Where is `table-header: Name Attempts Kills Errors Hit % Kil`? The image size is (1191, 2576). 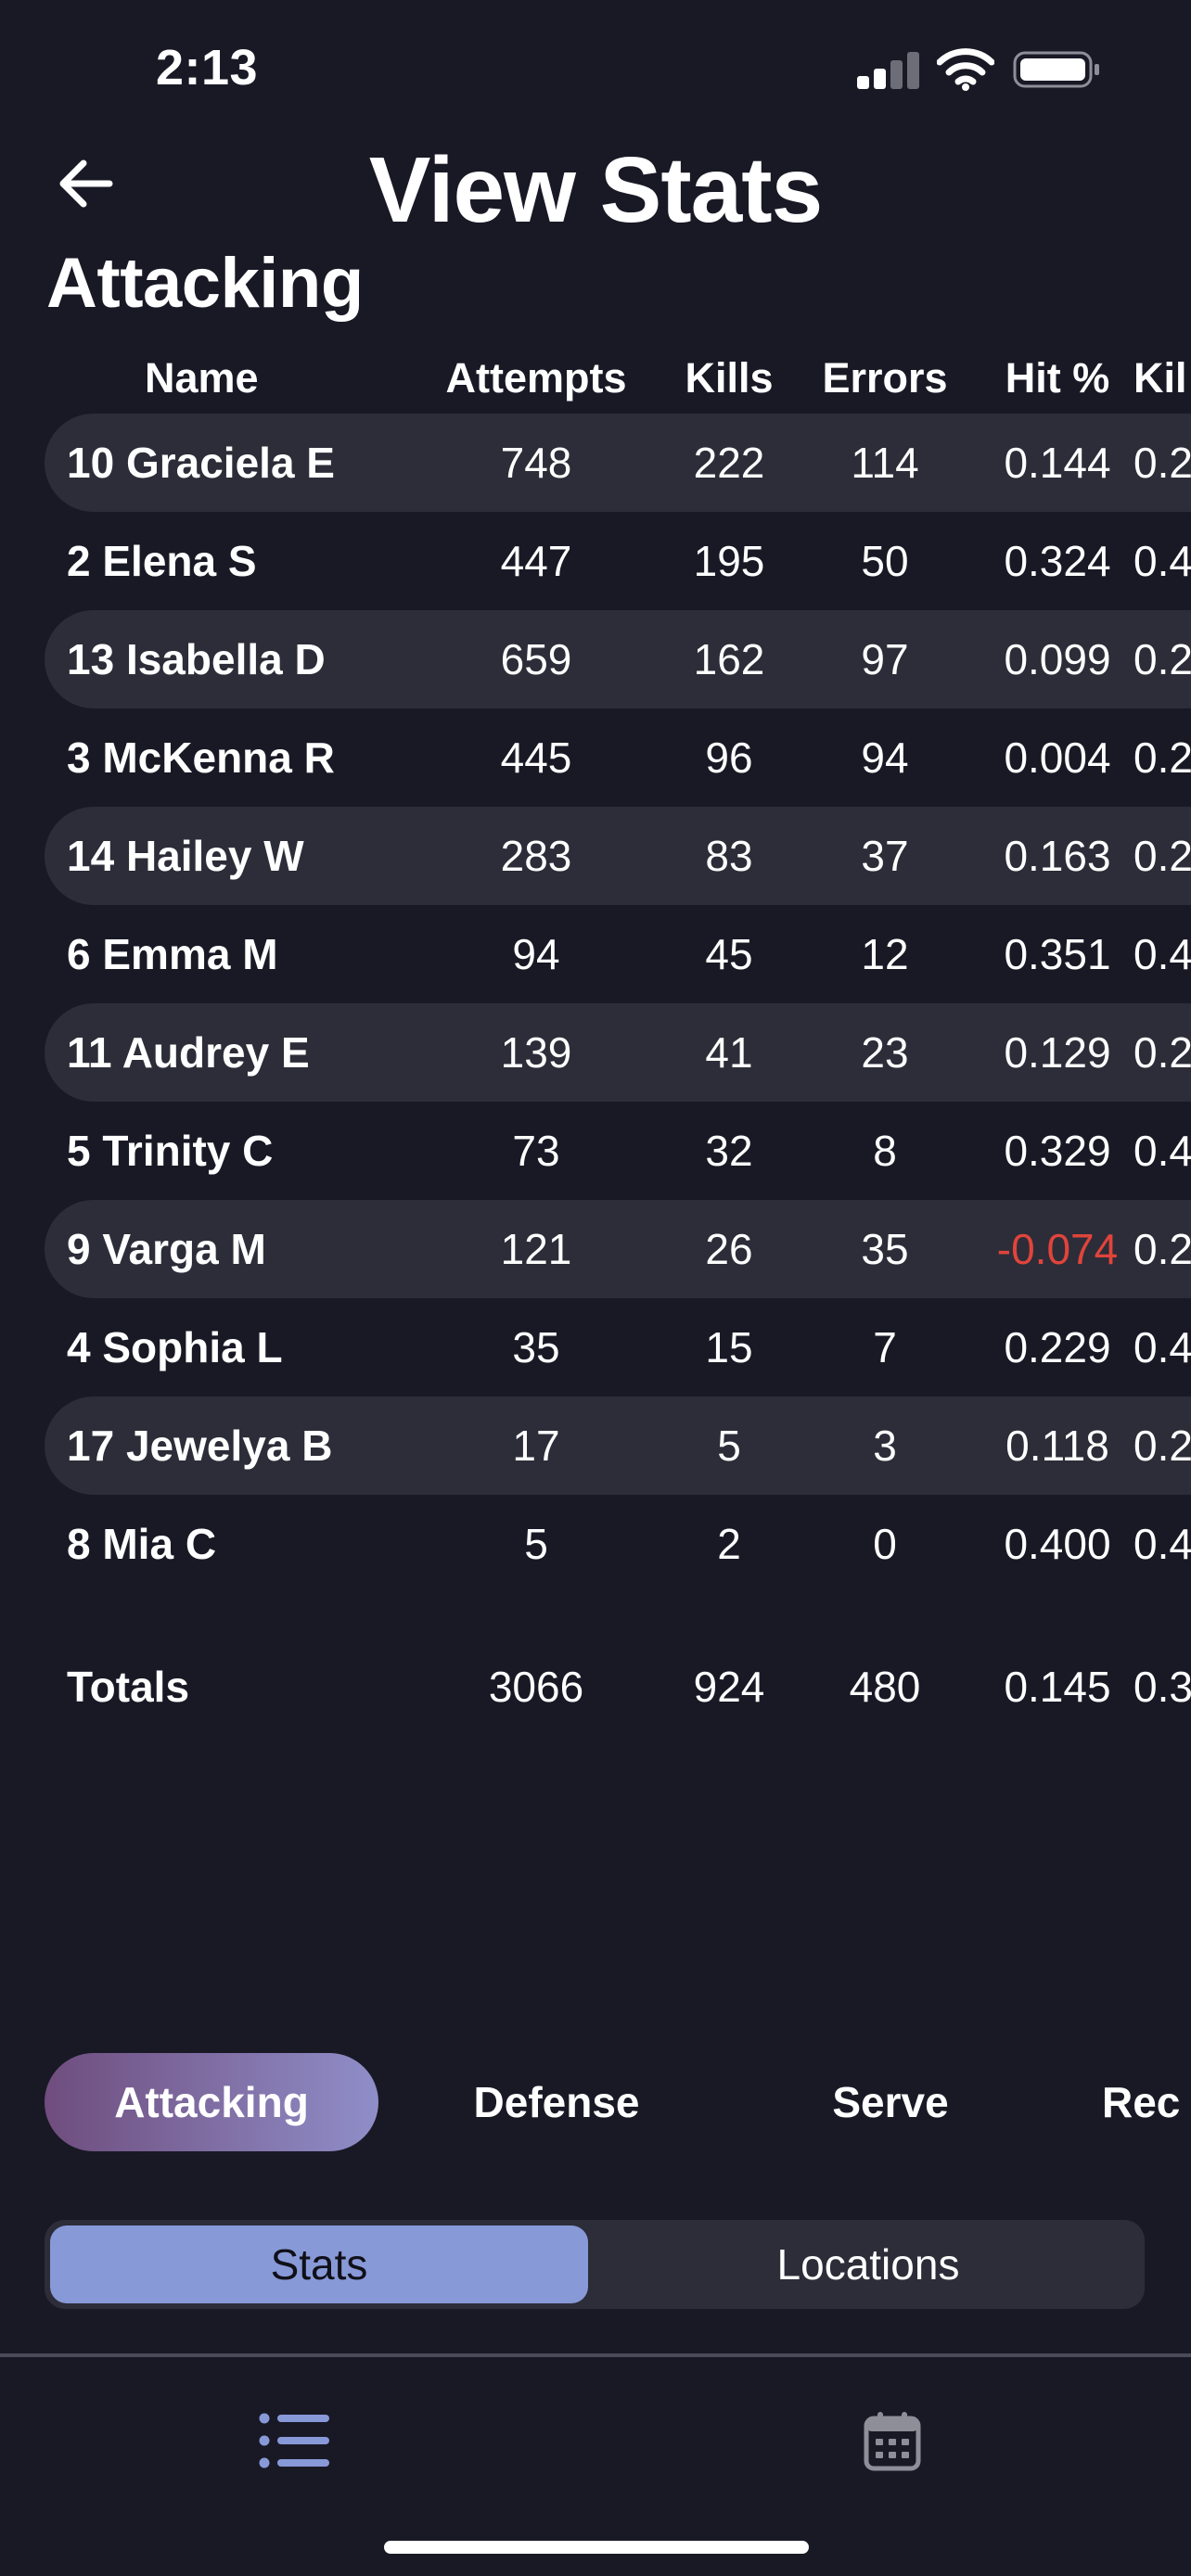 table-header: Name Attempts Kills Errors Hit % Kil is located at coordinates (618, 378).